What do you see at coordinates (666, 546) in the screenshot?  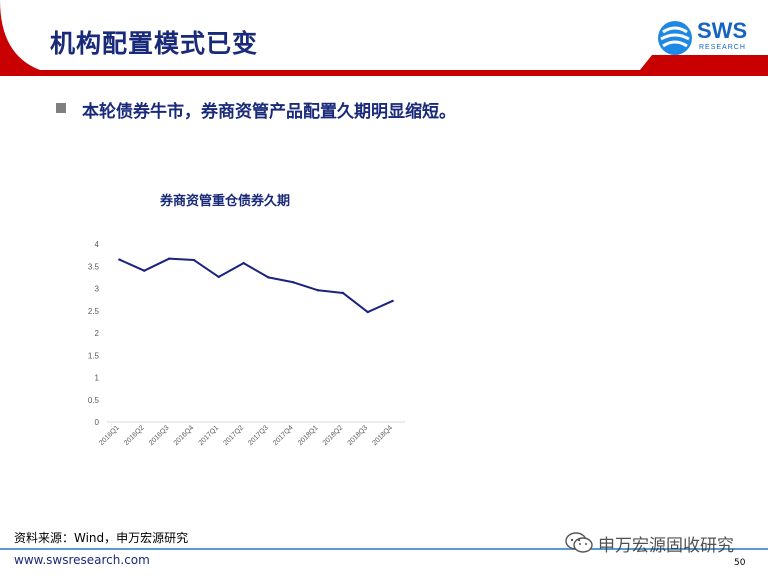 I see `wechat-account-name: 申万宏源固收研究` at bounding box center [666, 546].